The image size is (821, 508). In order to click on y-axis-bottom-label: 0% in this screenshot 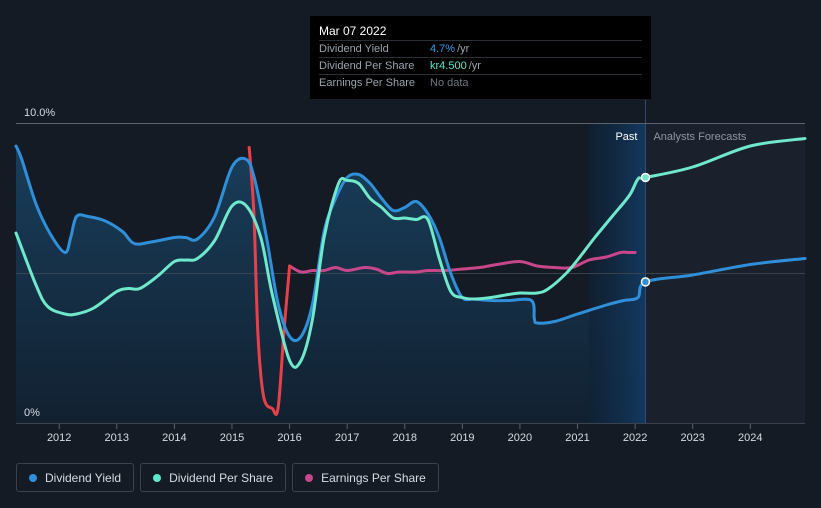, I will do `click(32, 413)`.